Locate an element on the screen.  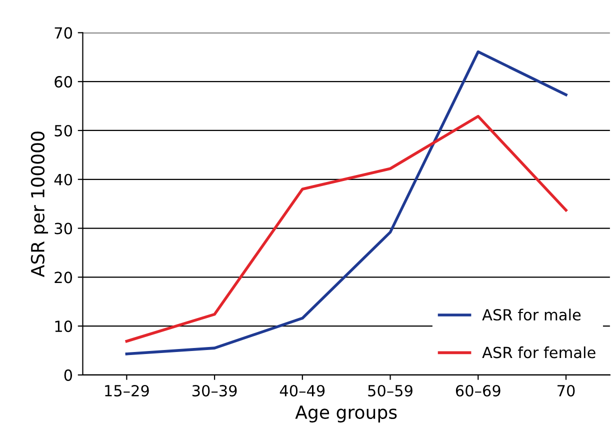
y-tick-label: 10 is located at coordinates (63, 326).